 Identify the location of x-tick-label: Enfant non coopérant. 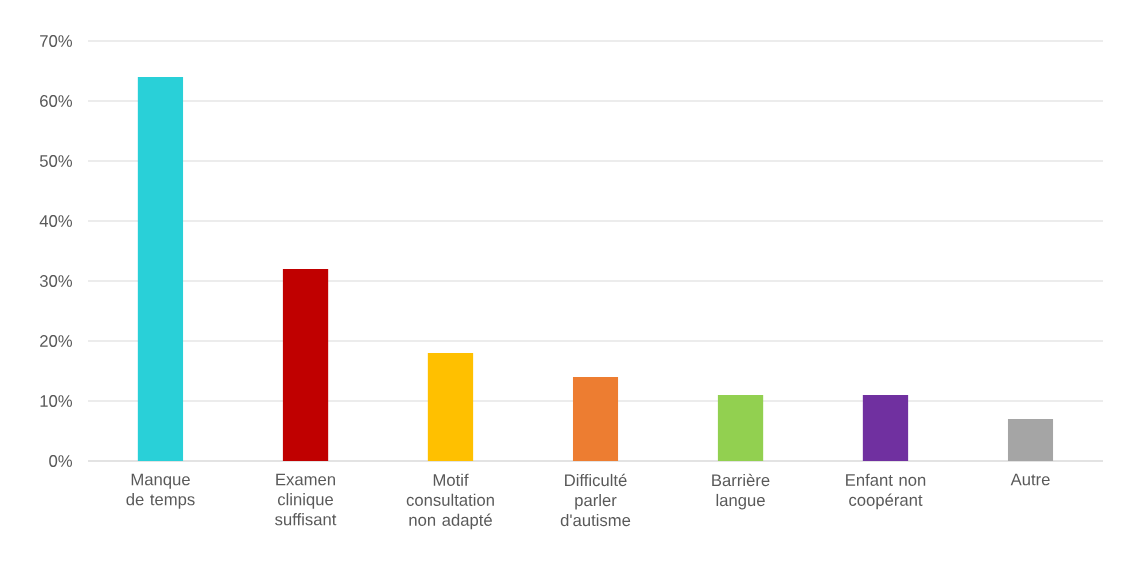
(886, 491).